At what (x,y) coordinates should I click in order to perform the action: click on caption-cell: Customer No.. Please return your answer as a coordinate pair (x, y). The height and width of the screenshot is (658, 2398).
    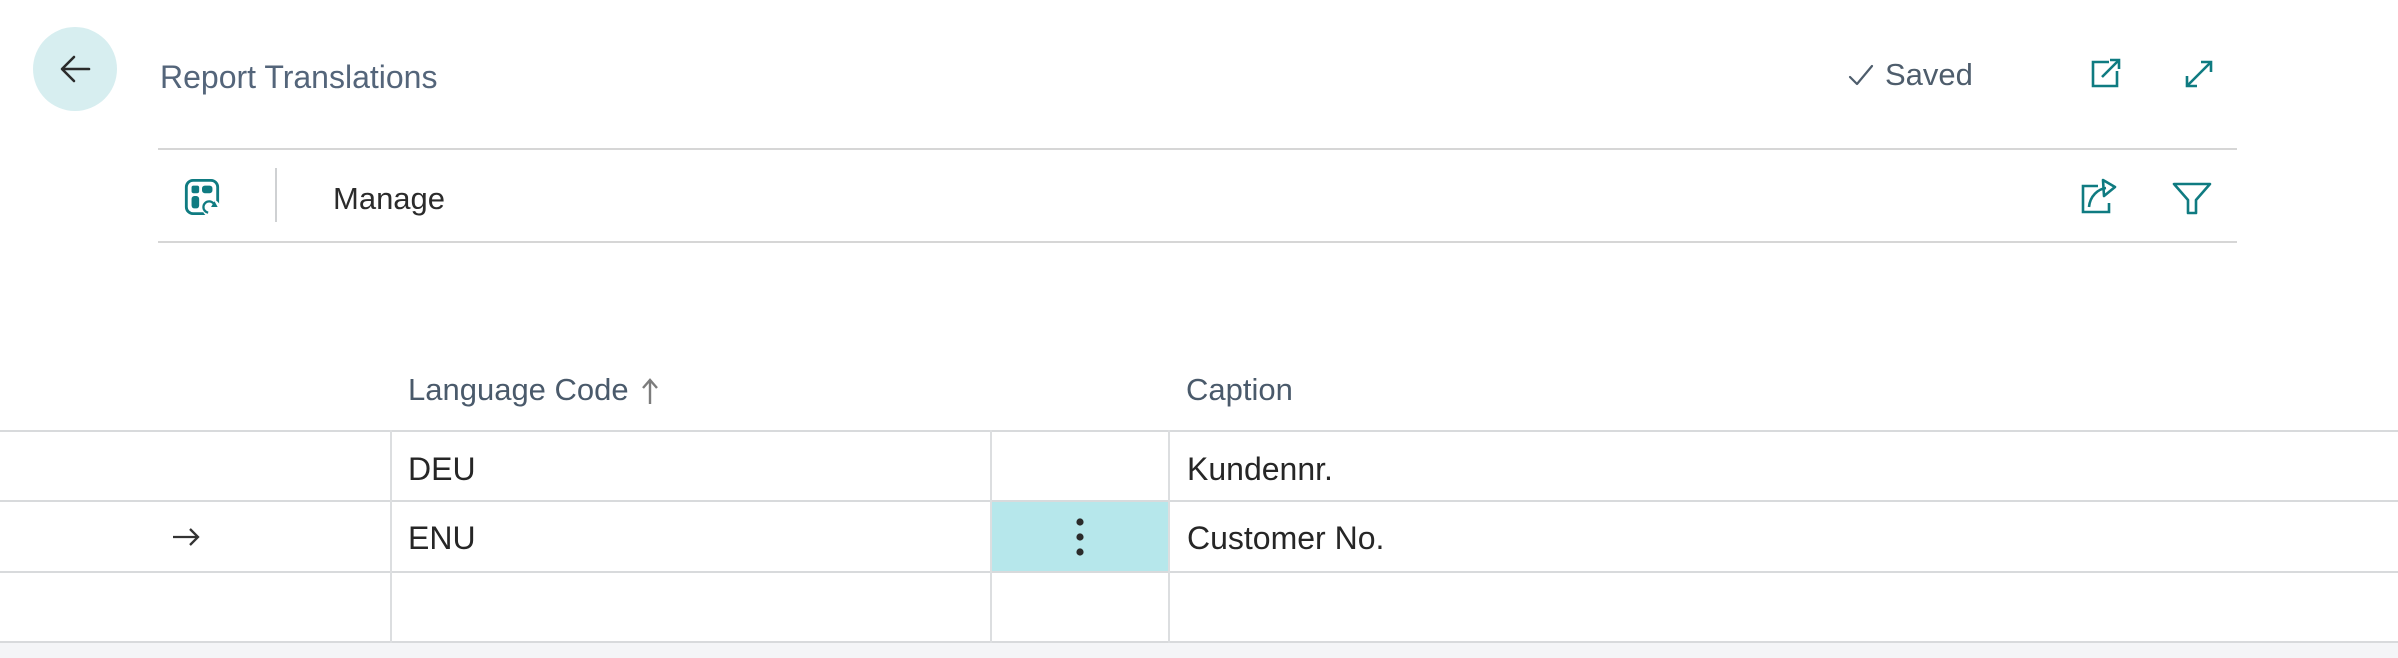
    Looking at the image, I should click on (1286, 538).